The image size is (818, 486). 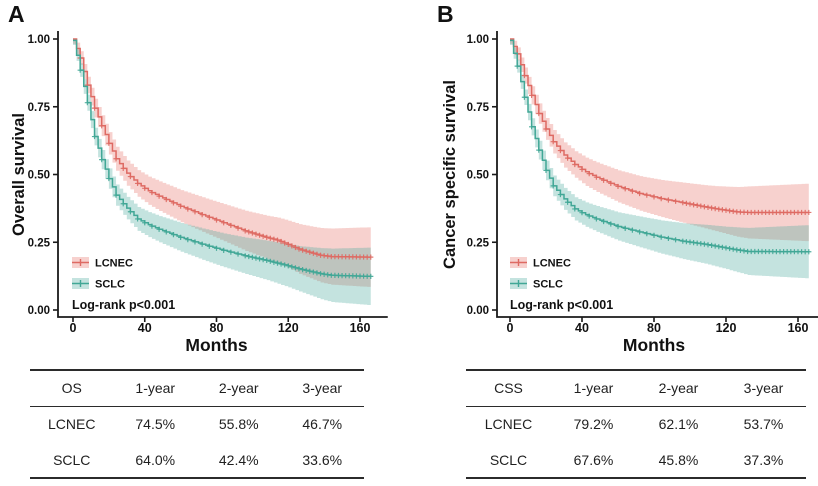 I want to click on table-row: SCLC 67.6% 45.8% 37.3%, so click(x=636, y=460).